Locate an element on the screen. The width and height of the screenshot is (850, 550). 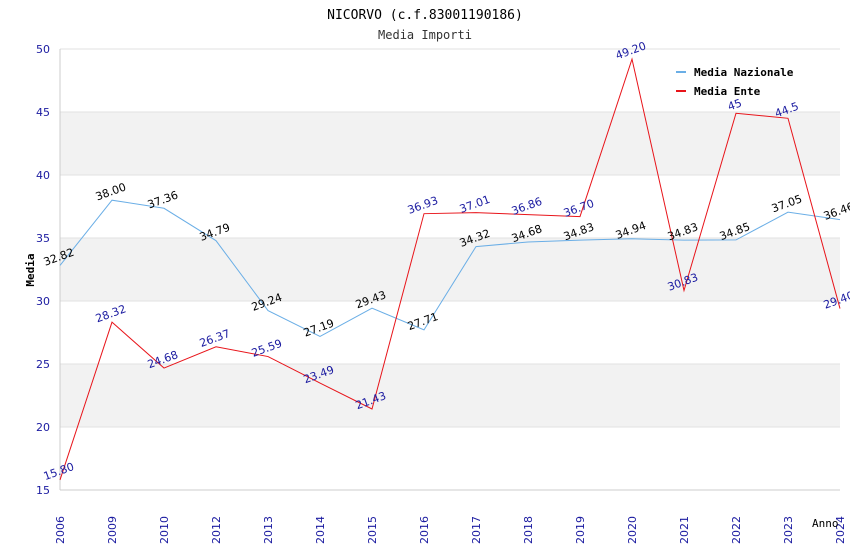
x-tick-label: 2010 is located at coordinates (164, 530).